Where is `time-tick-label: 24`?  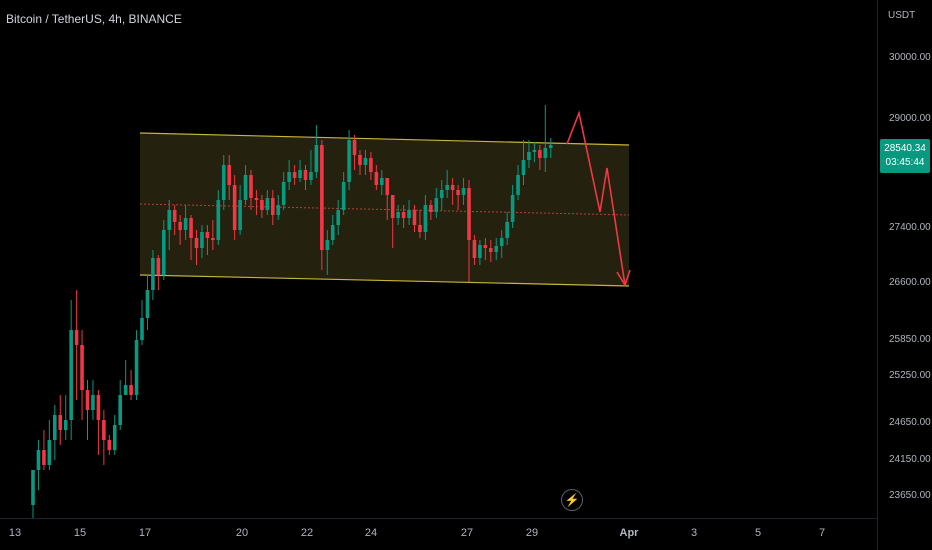
time-tick-label: 24 is located at coordinates (371, 533).